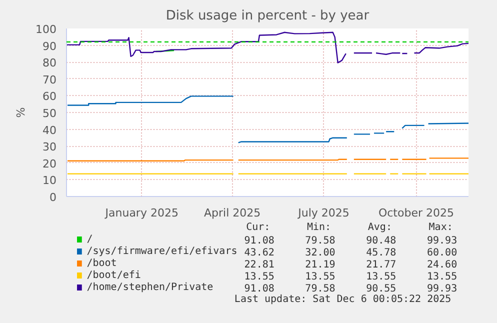  What do you see at coordinates (141, 213) in the screenshot?
I see `x-tick-label: January 2025` at bounding box center [141, 213].